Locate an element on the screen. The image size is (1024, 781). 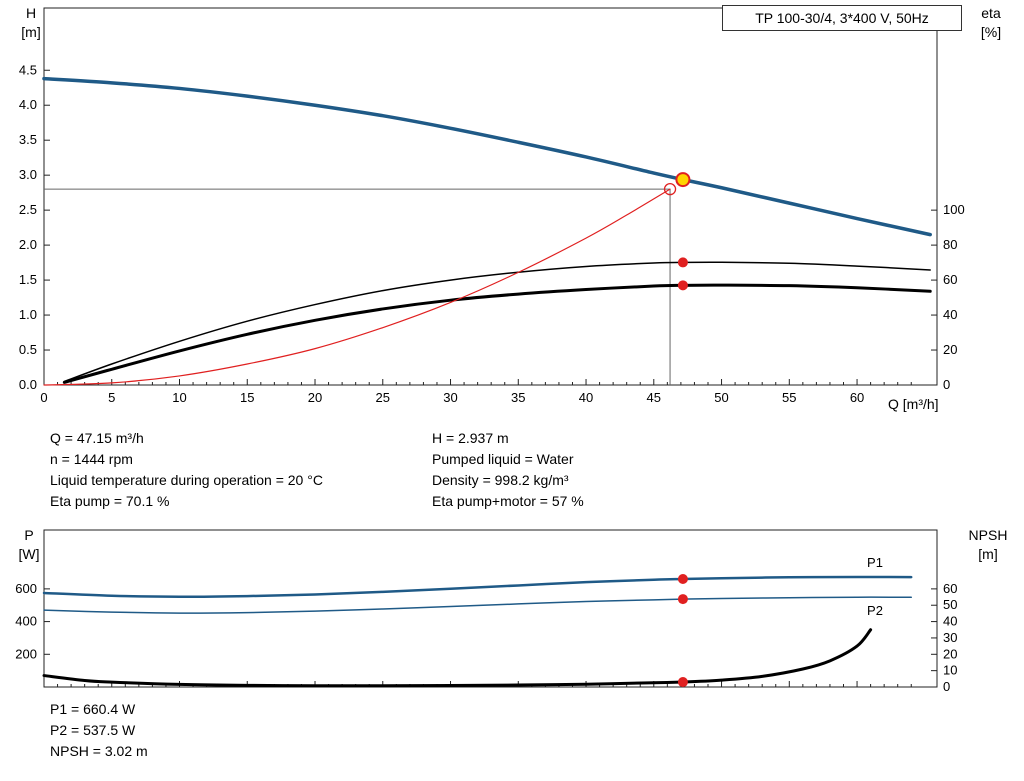
x-tick-label: 55 is located at coordinates (789, 397).